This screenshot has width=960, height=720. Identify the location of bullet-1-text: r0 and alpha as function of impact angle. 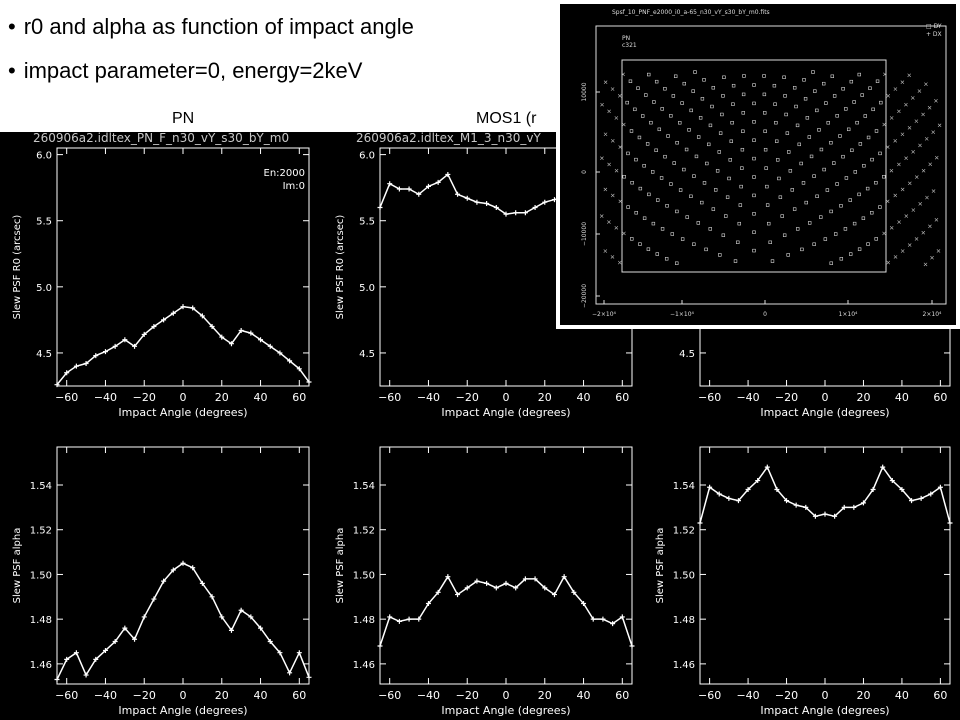
(218, 26).